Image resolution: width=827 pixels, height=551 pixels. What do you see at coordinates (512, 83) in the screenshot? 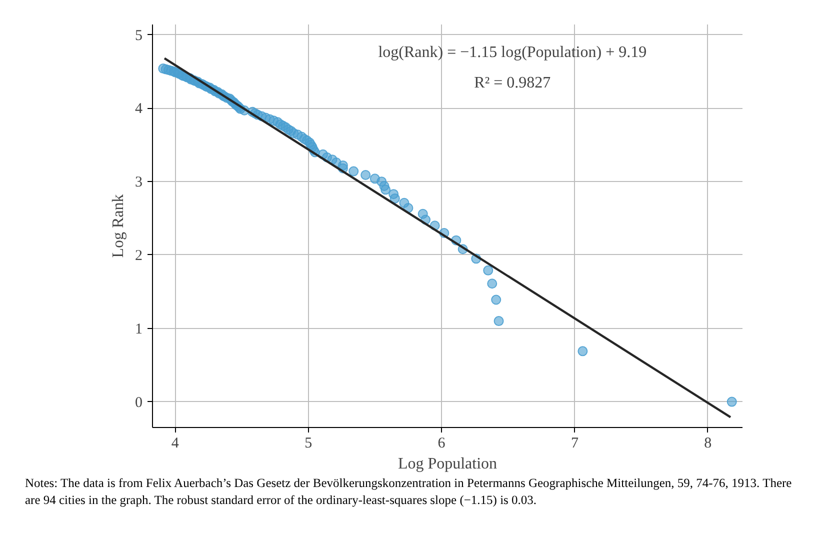
I see `annotation: R² = 0.9827` at bounding box center [512, 83].